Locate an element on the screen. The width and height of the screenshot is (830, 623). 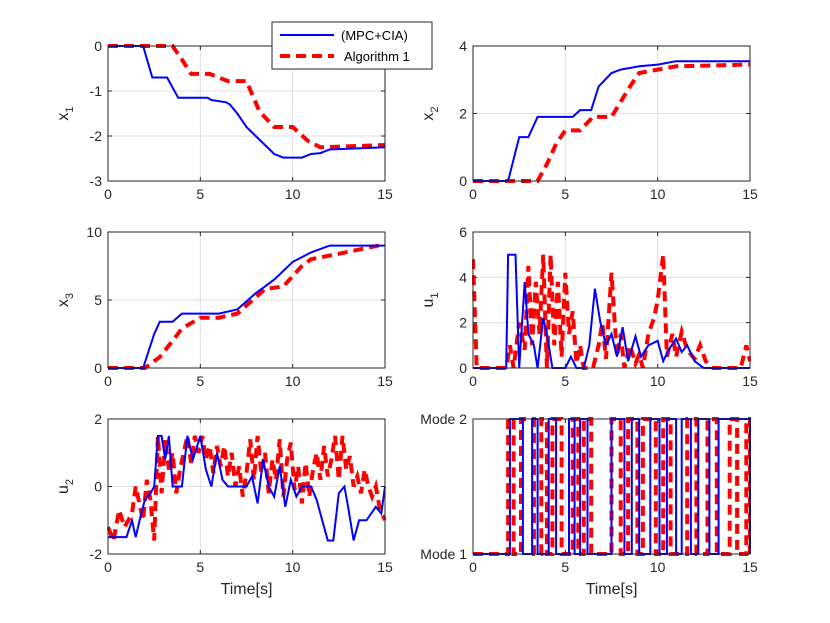
x1-y-axis-label-symbol: x is located at coordinates (63, 117).